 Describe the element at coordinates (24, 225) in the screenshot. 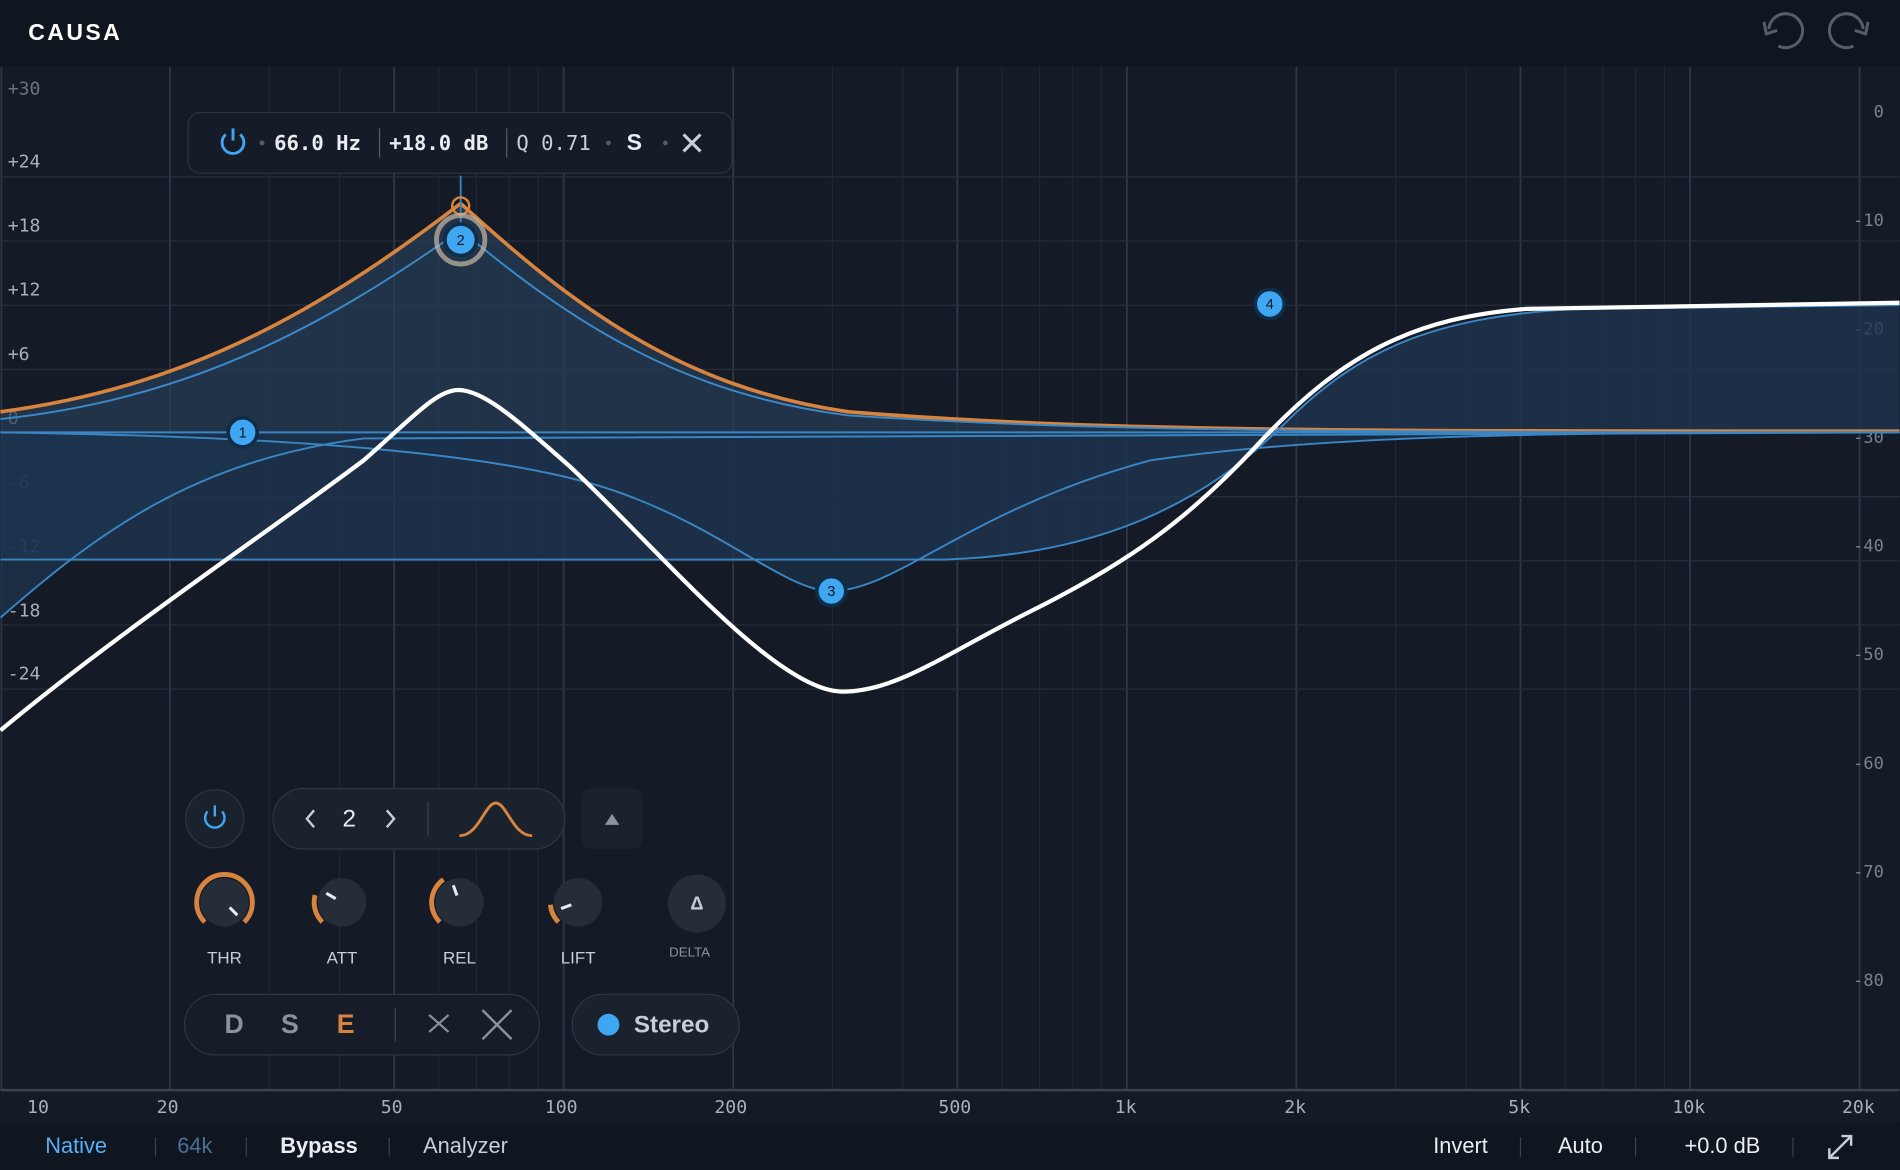

I see `db-label: +18` at that location.